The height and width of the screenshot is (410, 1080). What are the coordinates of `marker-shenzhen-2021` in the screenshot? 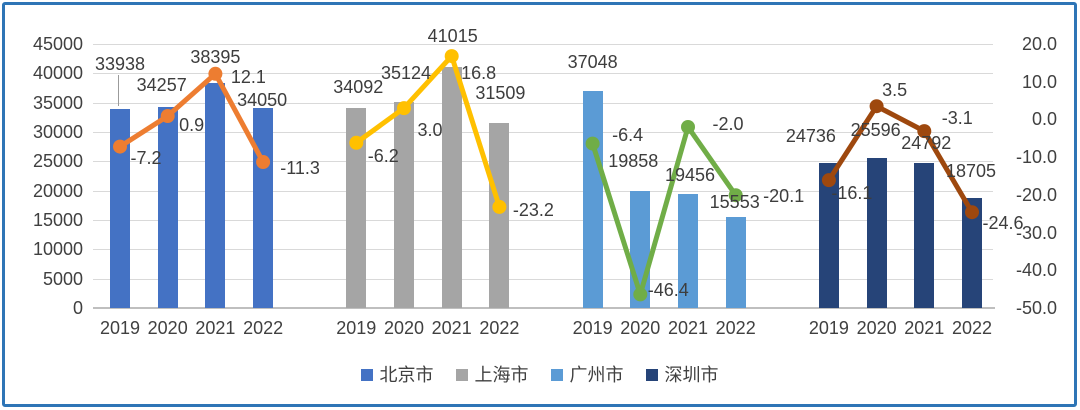 It's located at (924, 131).